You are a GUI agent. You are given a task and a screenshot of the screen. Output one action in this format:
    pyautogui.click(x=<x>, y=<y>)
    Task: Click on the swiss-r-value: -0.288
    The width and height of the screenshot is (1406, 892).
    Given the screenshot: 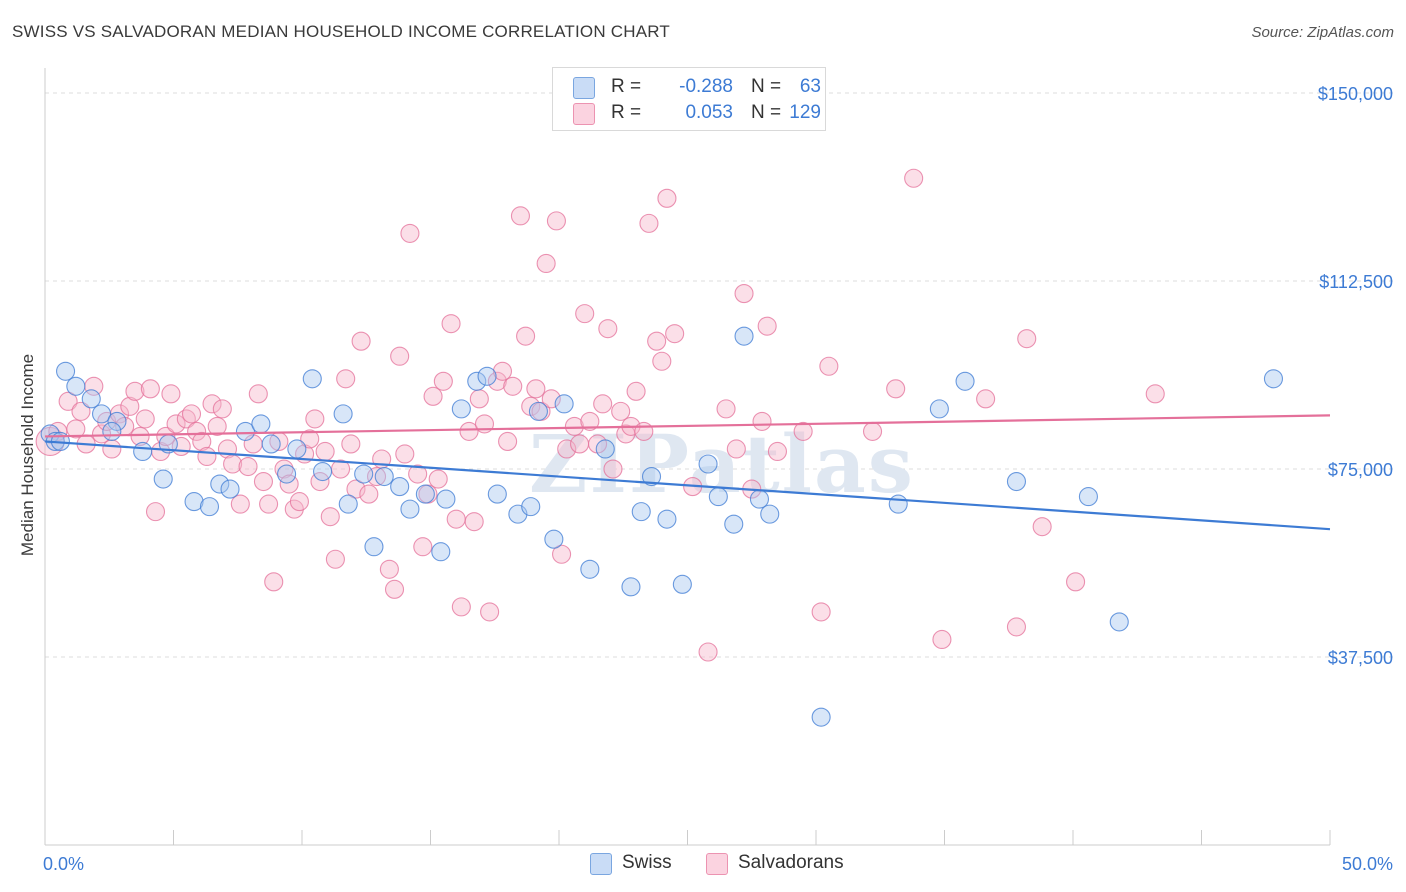 What is the action you would take?
    pyautogui.click(x=706, y=86)
    